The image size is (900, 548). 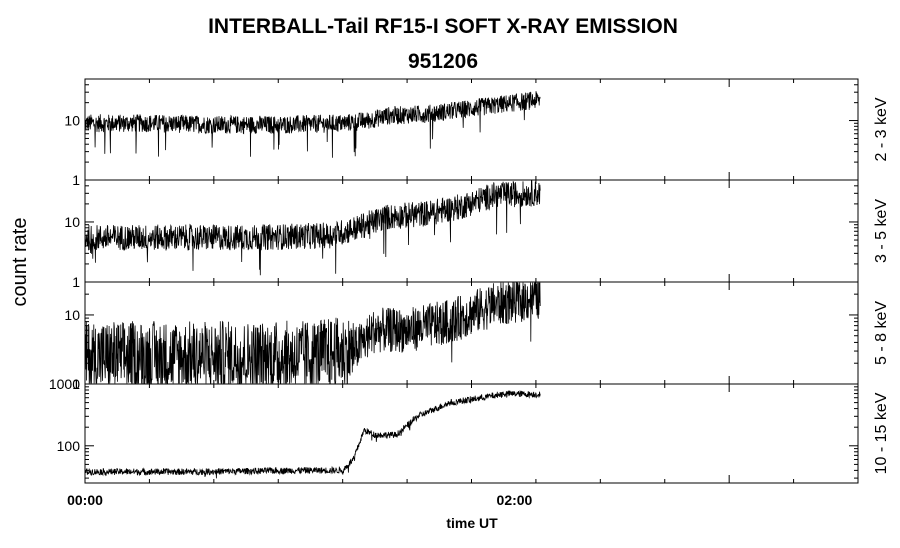 What do you see at coordinates (515, 500) in the screenshot?
I see `x-tick-label: 02:00` at bounding box center [515, 500].